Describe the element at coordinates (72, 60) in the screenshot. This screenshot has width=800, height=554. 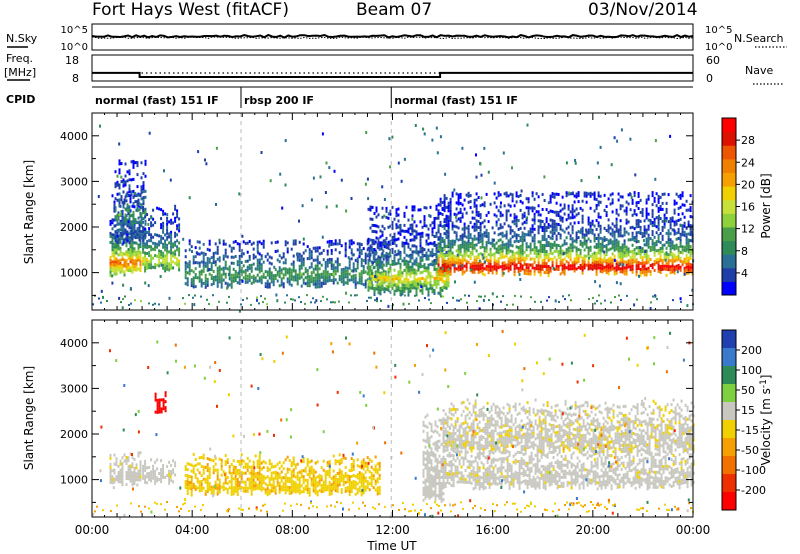
I see `freq-tick-high: 18` at that location.